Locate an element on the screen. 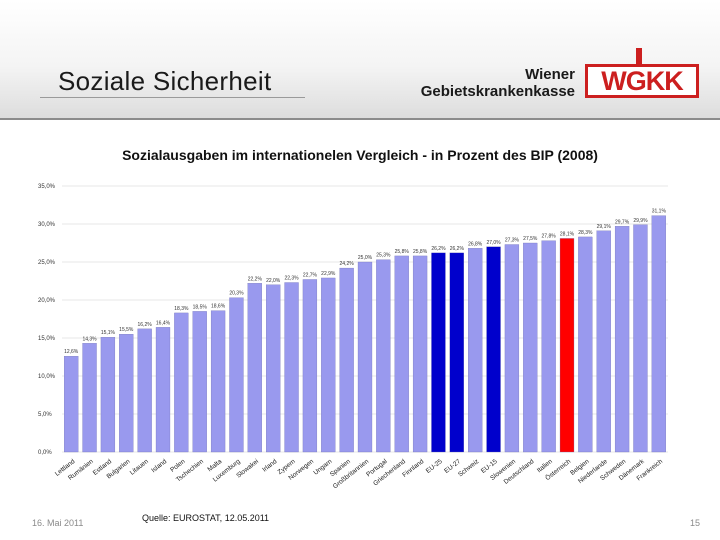 The image size is (720, 540). data-label: 25,3% is located at coordinates (383, 256).